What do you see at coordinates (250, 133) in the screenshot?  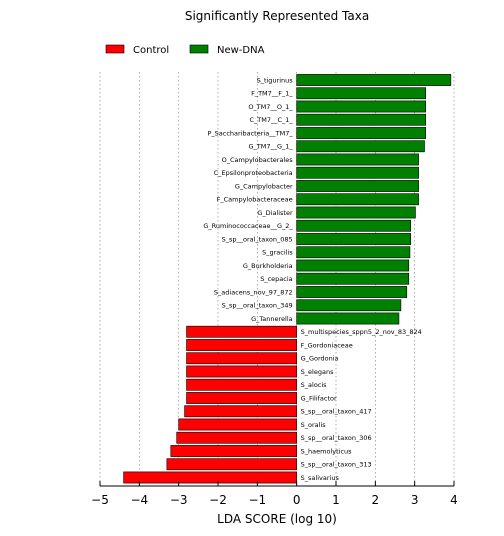 I see `bar-label: P_Saccharibacteria__TM7_` at bounding box center [250, 133].